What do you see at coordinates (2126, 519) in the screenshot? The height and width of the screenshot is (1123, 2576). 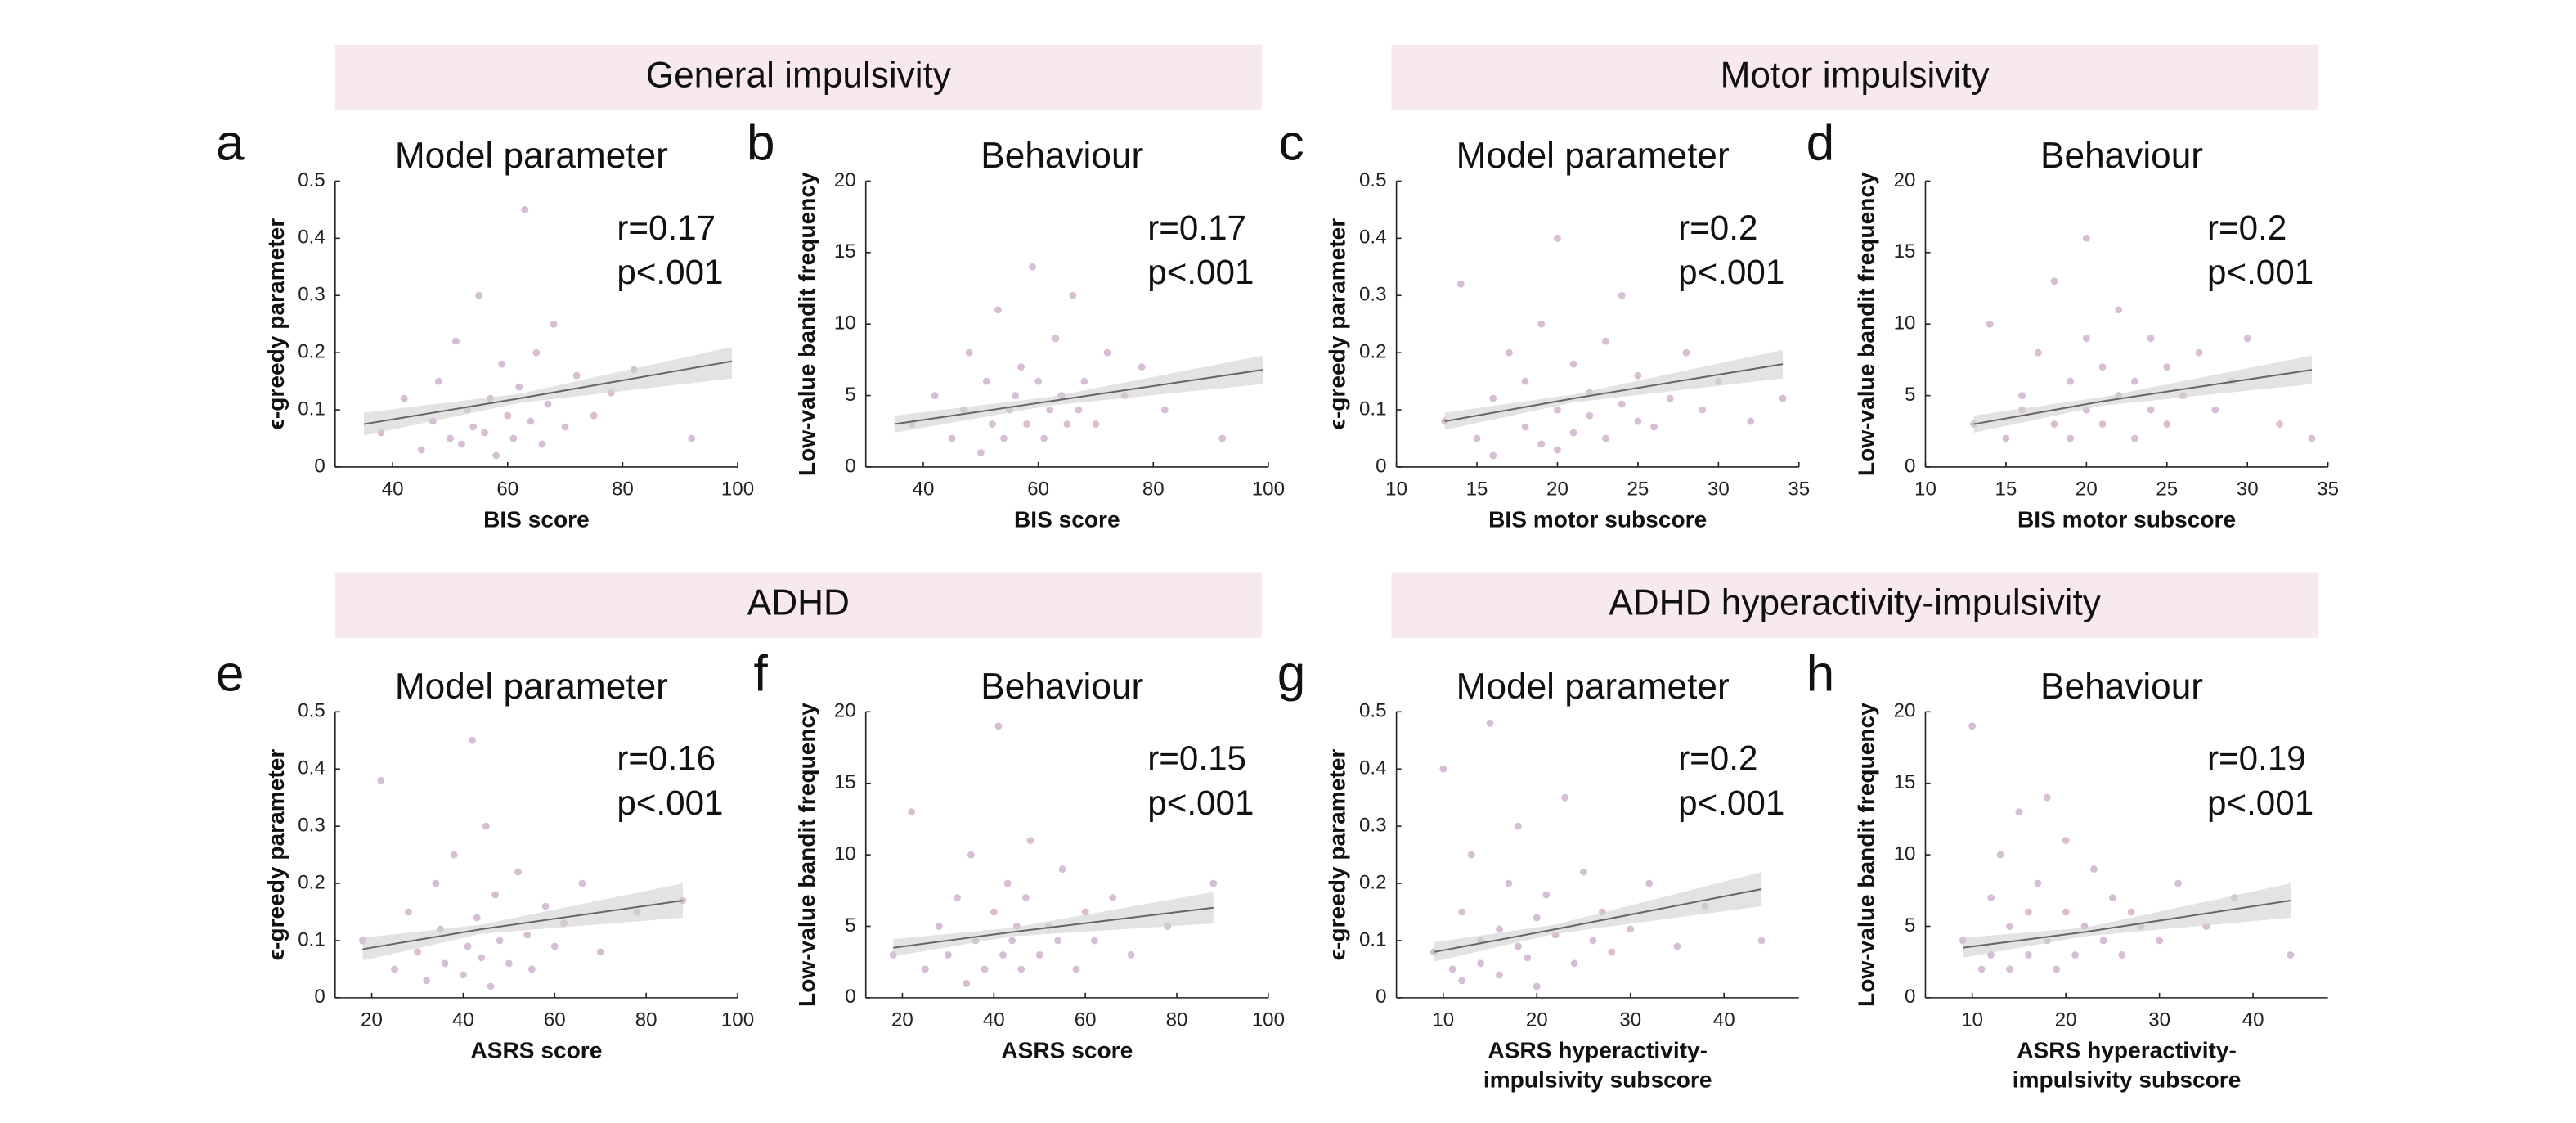 I see `x-axis-label: BIS motor subscore` at bounding box center [2126, 519].